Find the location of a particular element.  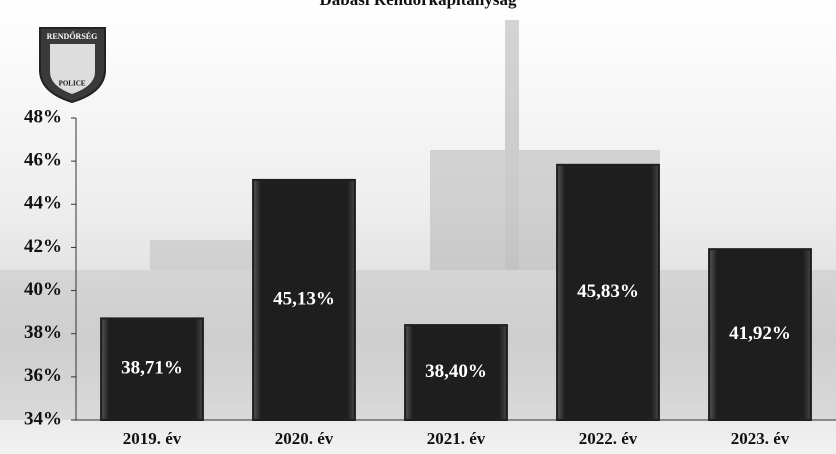

y-tick-label: 42% is located at coordinates (43, 246).